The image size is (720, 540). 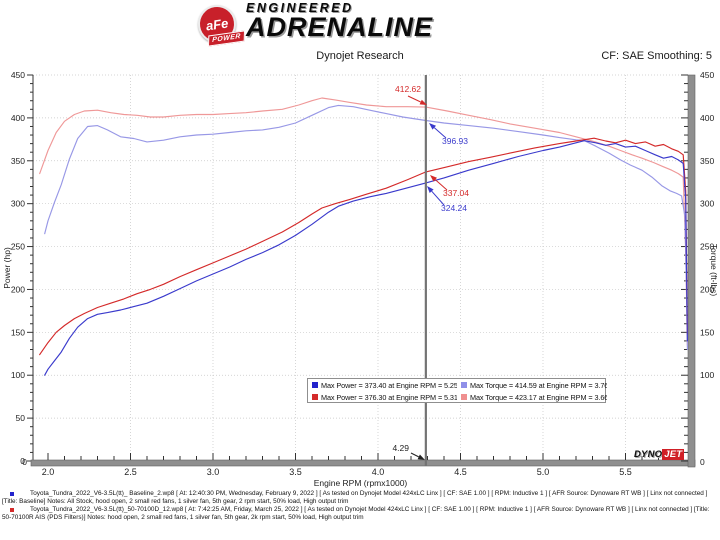 I want to click on brand-engineered: ENGINEERED, so click(x=300, y=8).